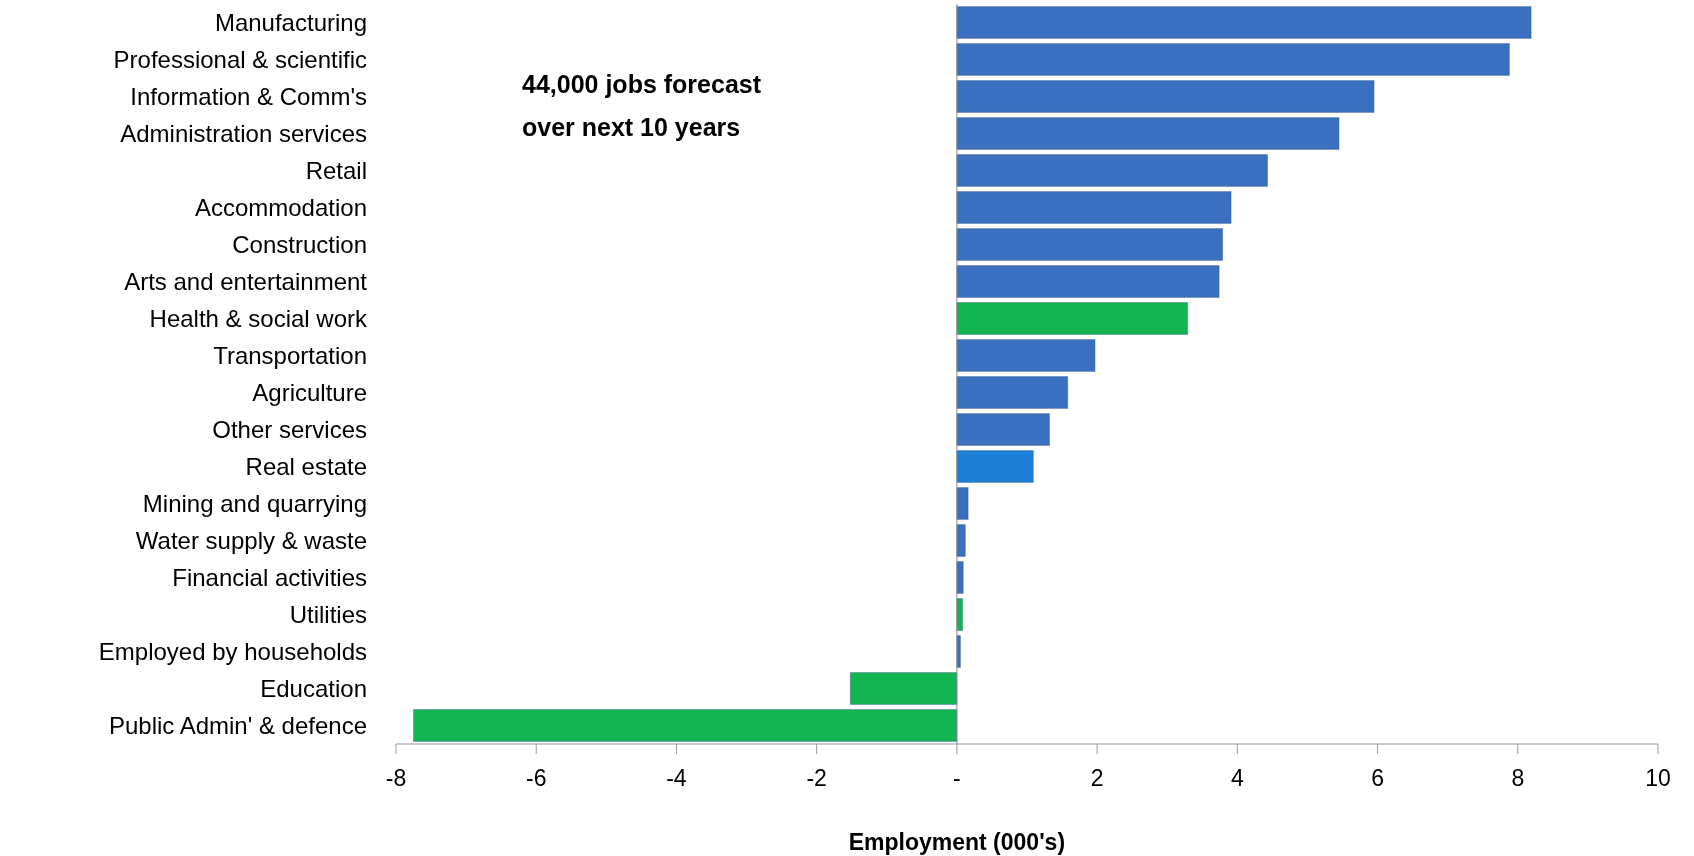 The height and width of the screenshot is (856, 1694). I want to click on x-tick-label: -6, so click(536, 778).